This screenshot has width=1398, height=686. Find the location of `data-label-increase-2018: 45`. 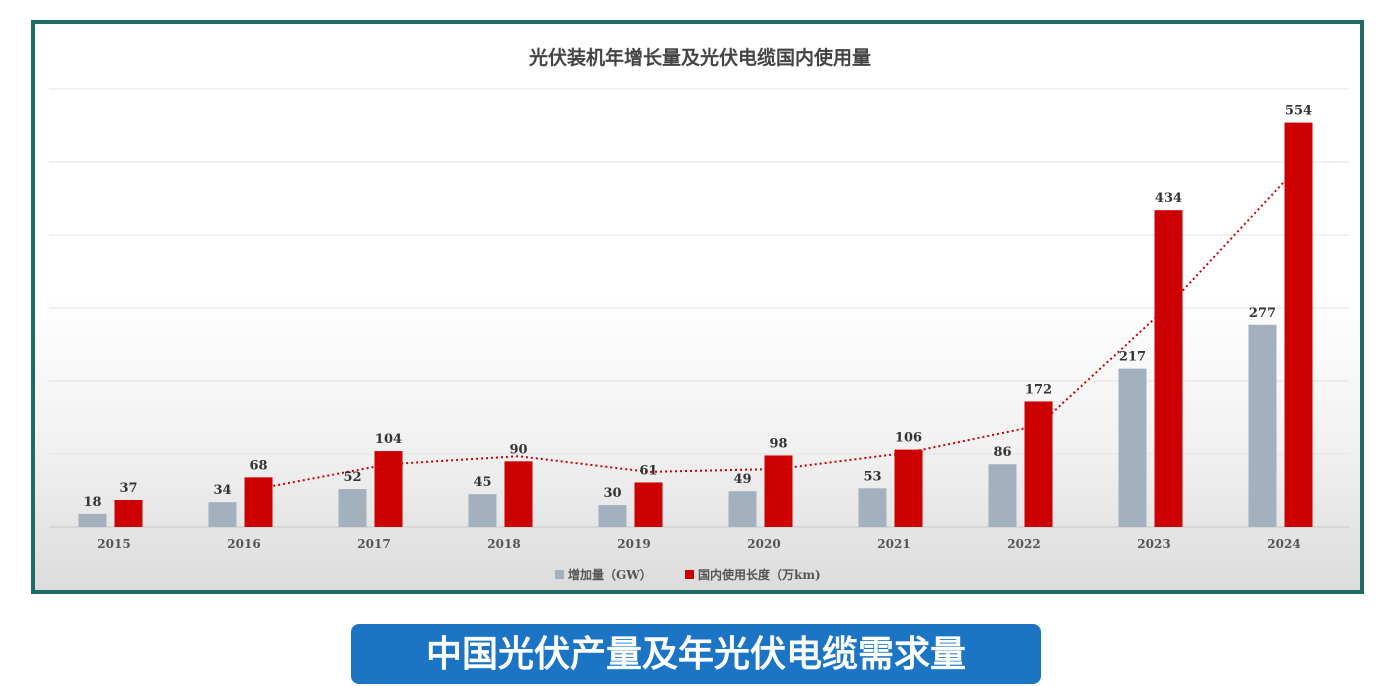

data-label-increase-2018: 45 is located at coordinates (482, 482).